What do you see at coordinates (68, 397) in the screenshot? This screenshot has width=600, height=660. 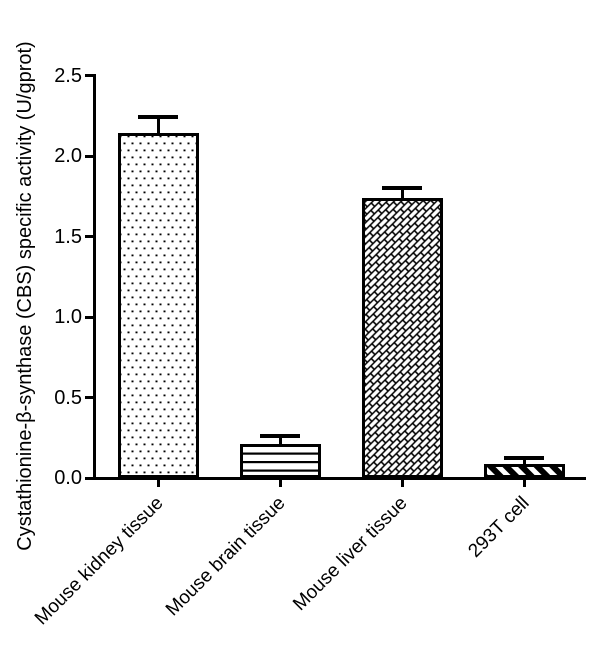 I see `y-tick-label: 0.5` at bounding box center [68, 397].